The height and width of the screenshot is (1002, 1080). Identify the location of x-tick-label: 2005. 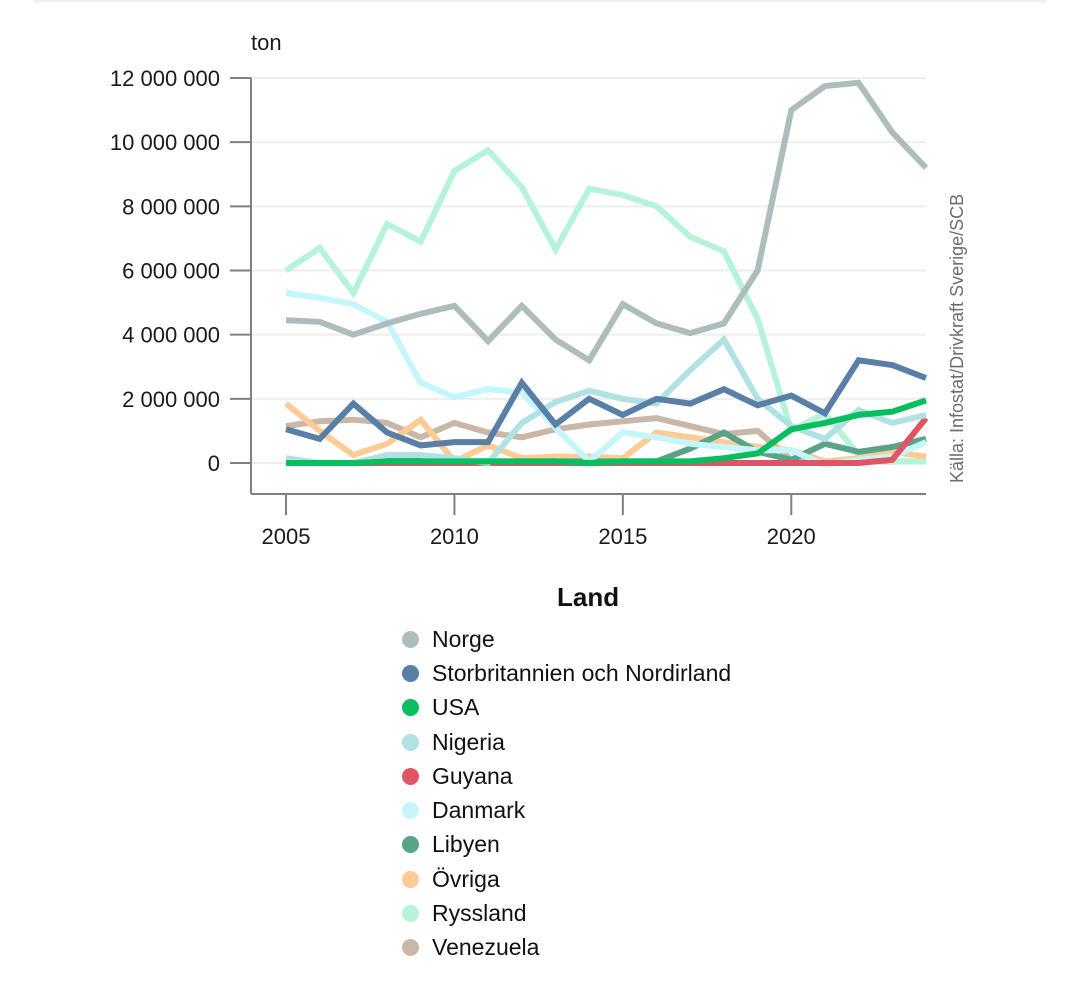
(286, 536).